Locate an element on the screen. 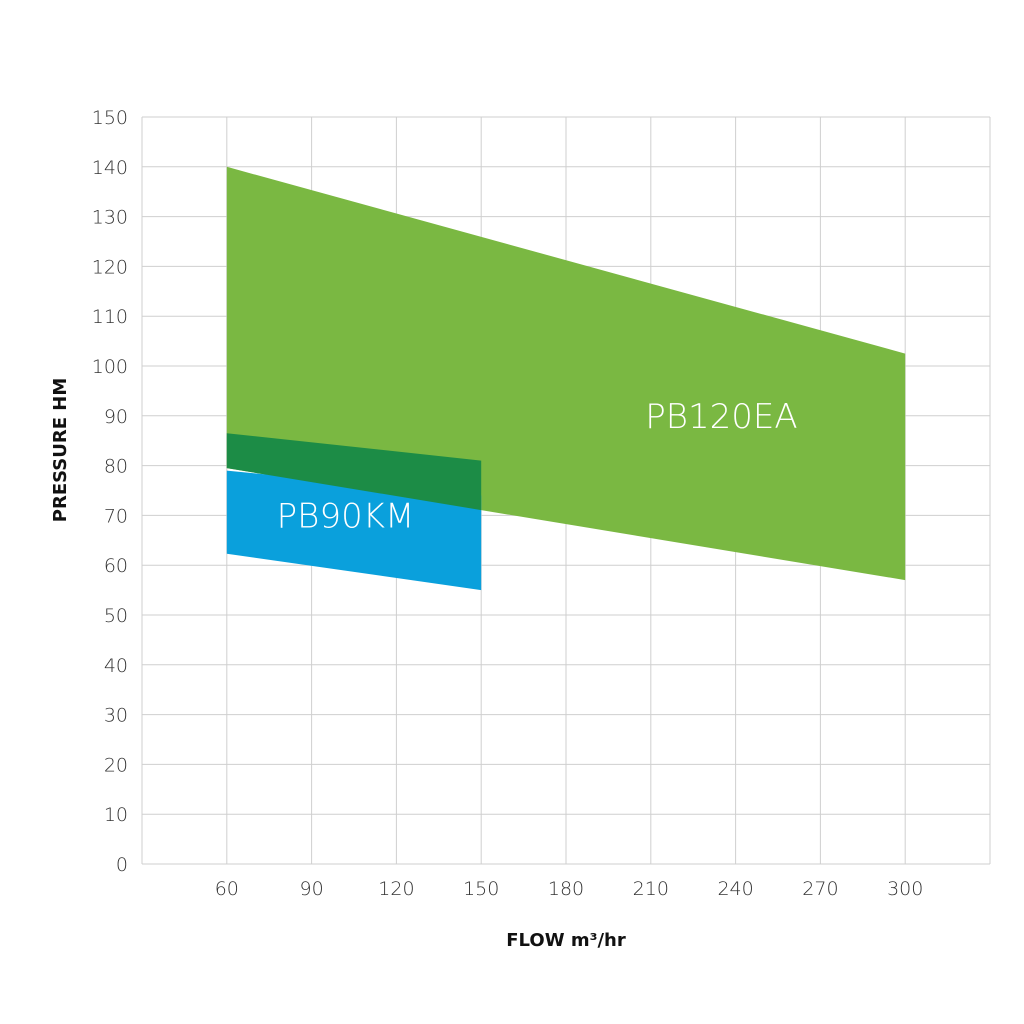  x-axis-title: FLOW m³/hr is located at coordinates (566, 940).